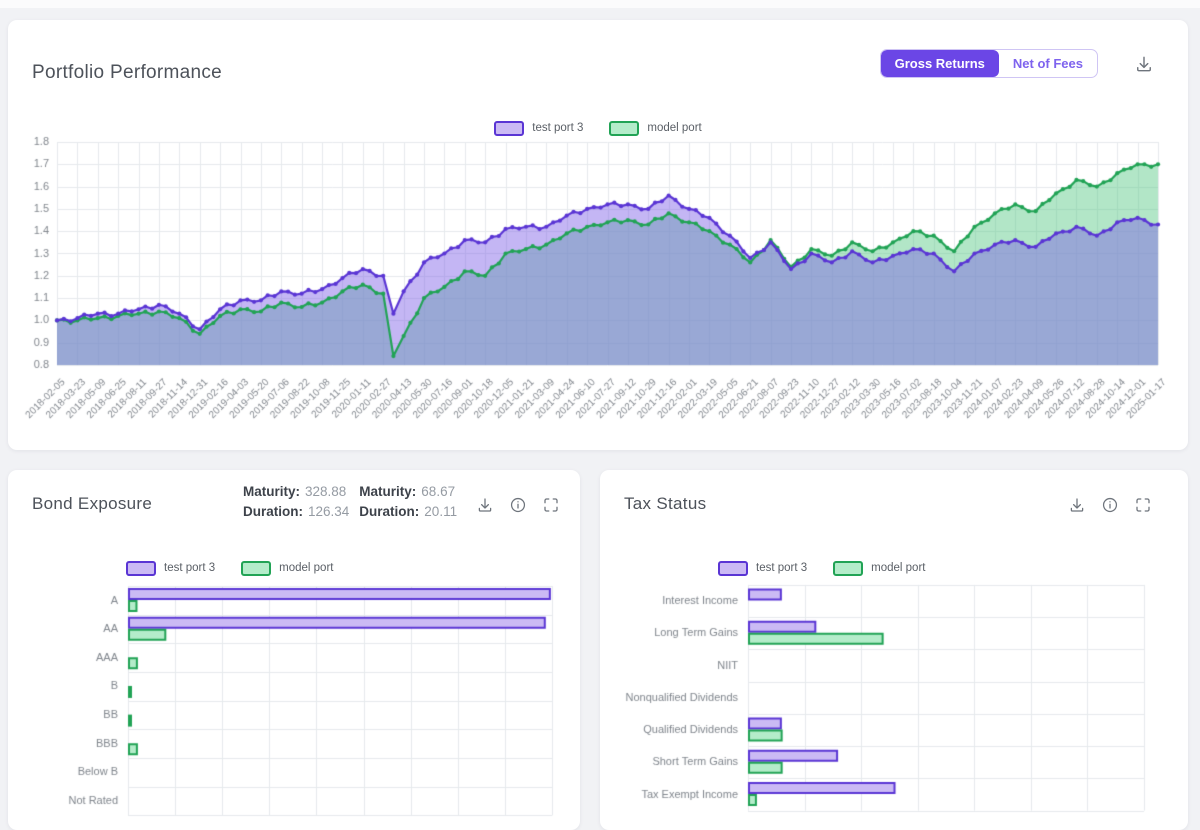  I want to click on panel-title-tax: Tax Status, so click(665, 503).